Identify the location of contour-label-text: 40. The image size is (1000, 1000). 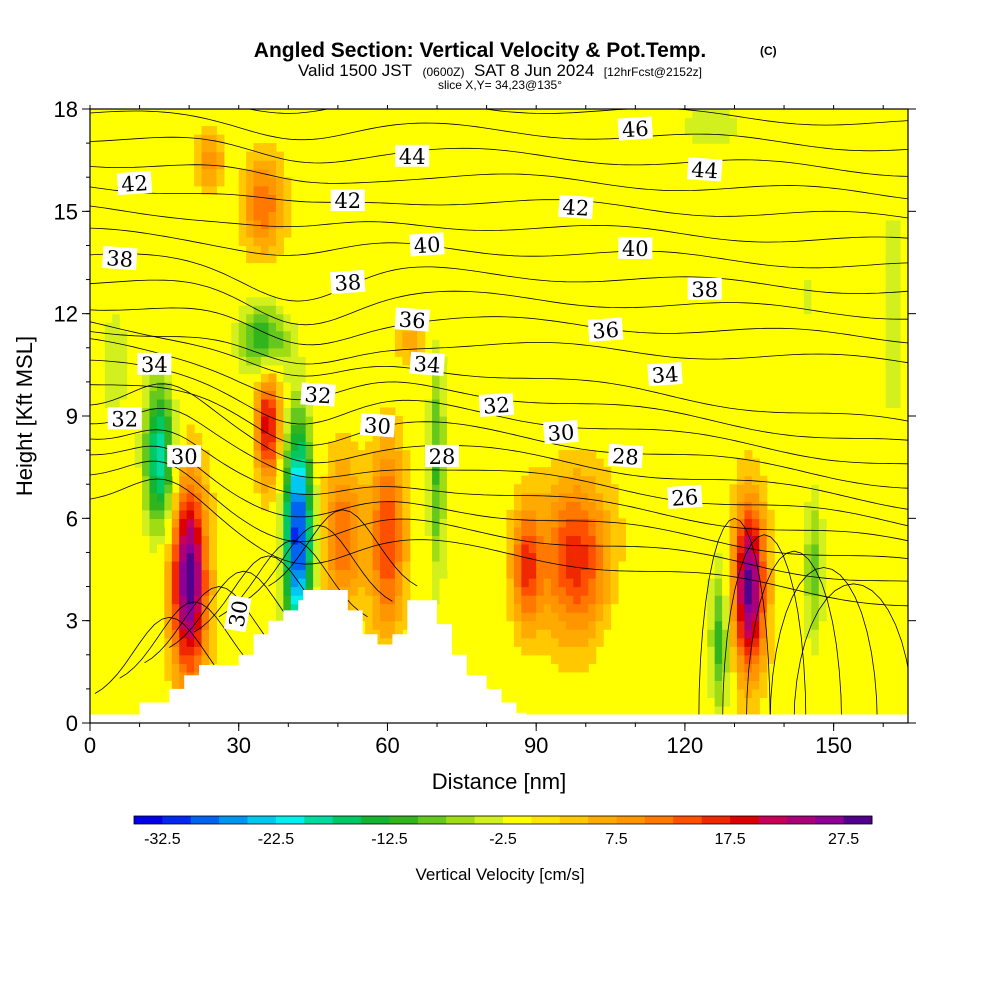
(427, 245).